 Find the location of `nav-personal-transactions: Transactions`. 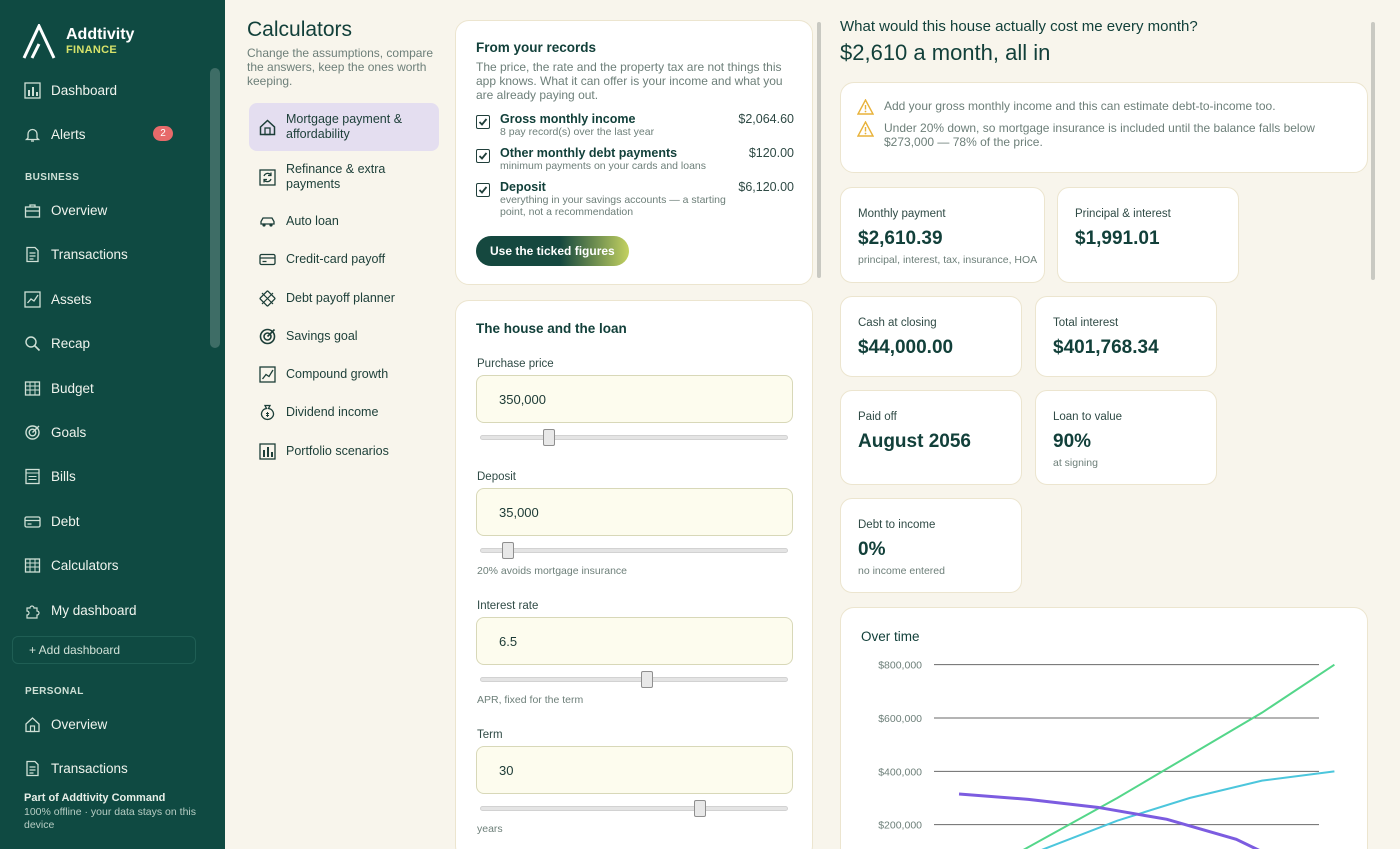

nav-personal-transactions: Transactions is located at coordinates (104, 768).